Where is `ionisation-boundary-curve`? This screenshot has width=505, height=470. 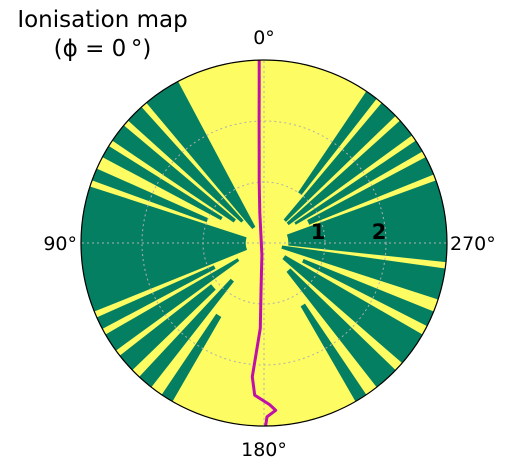 ionisation-boundary-curve is located at coordinates (264, 243).